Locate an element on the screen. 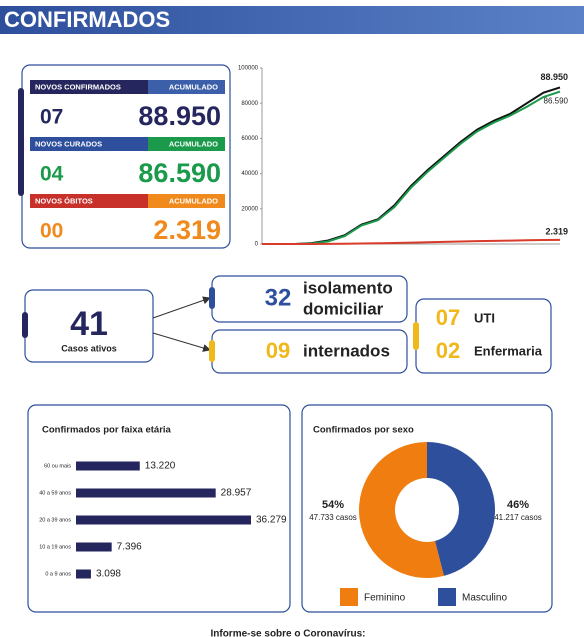 The image size is (584, 637). ward-label: Enfermaria is located at coordinates (508, 350).